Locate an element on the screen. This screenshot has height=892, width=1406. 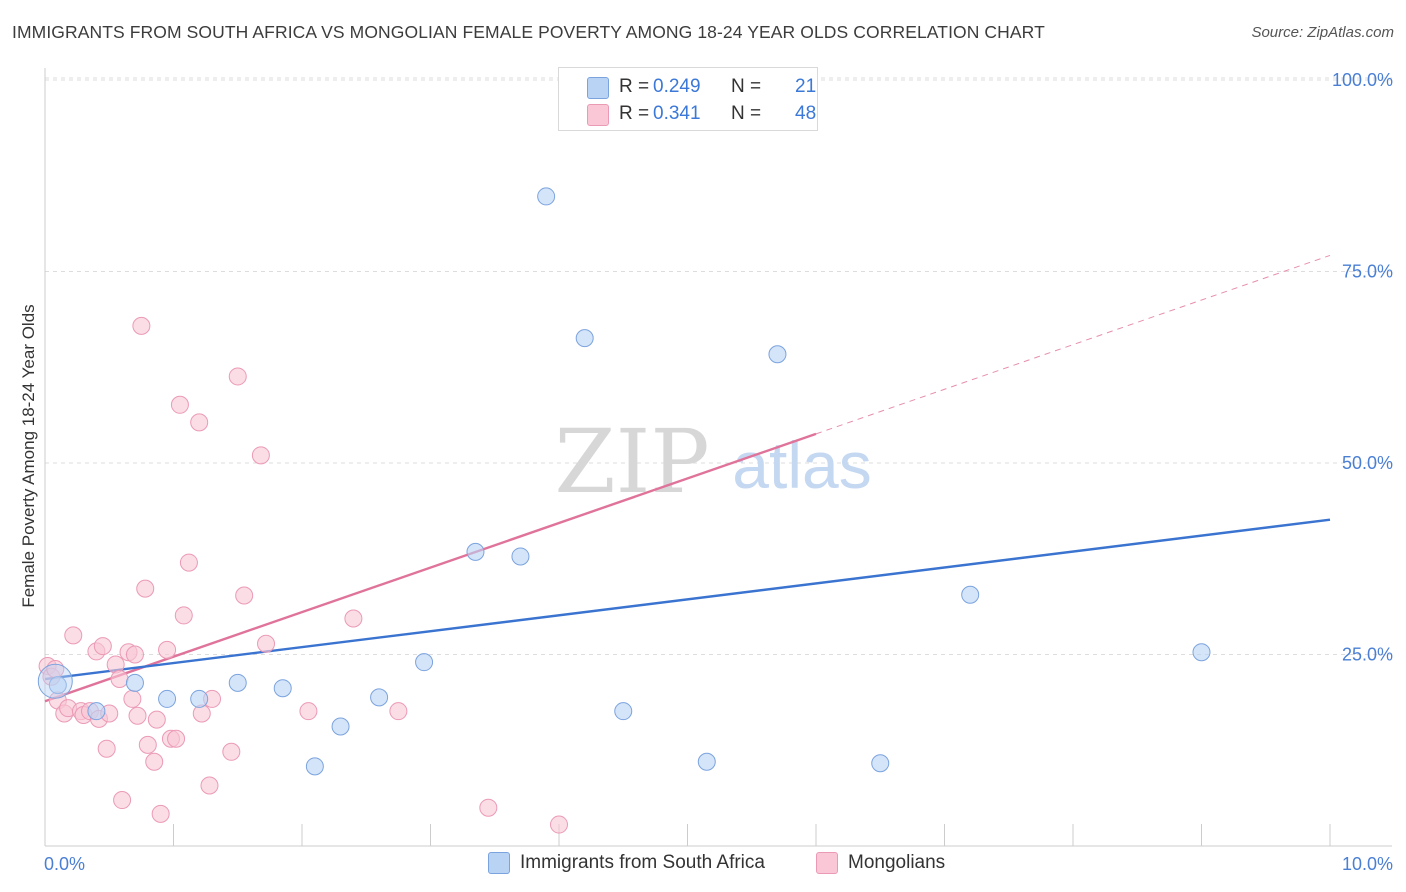
trend-extension-mongolians is located at coordinates (1073, 344).